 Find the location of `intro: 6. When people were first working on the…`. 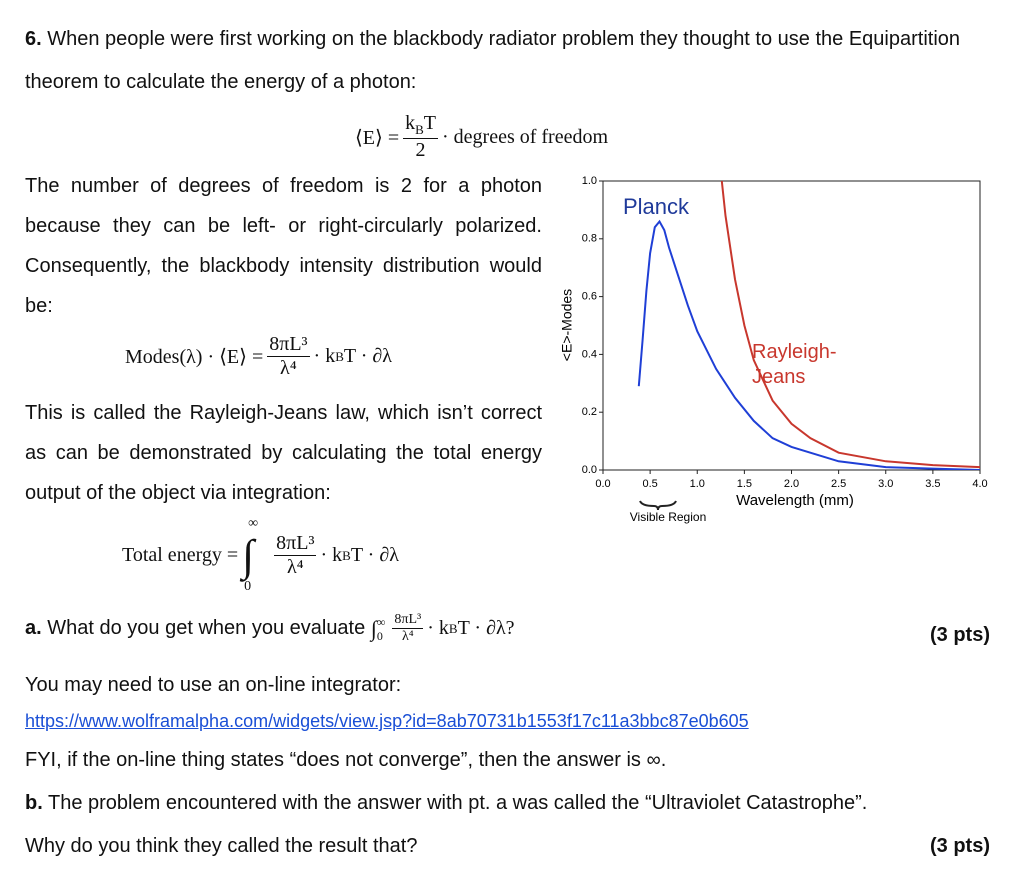

intro: 6. When people were first working on the… is located at coordinates (512, 61).